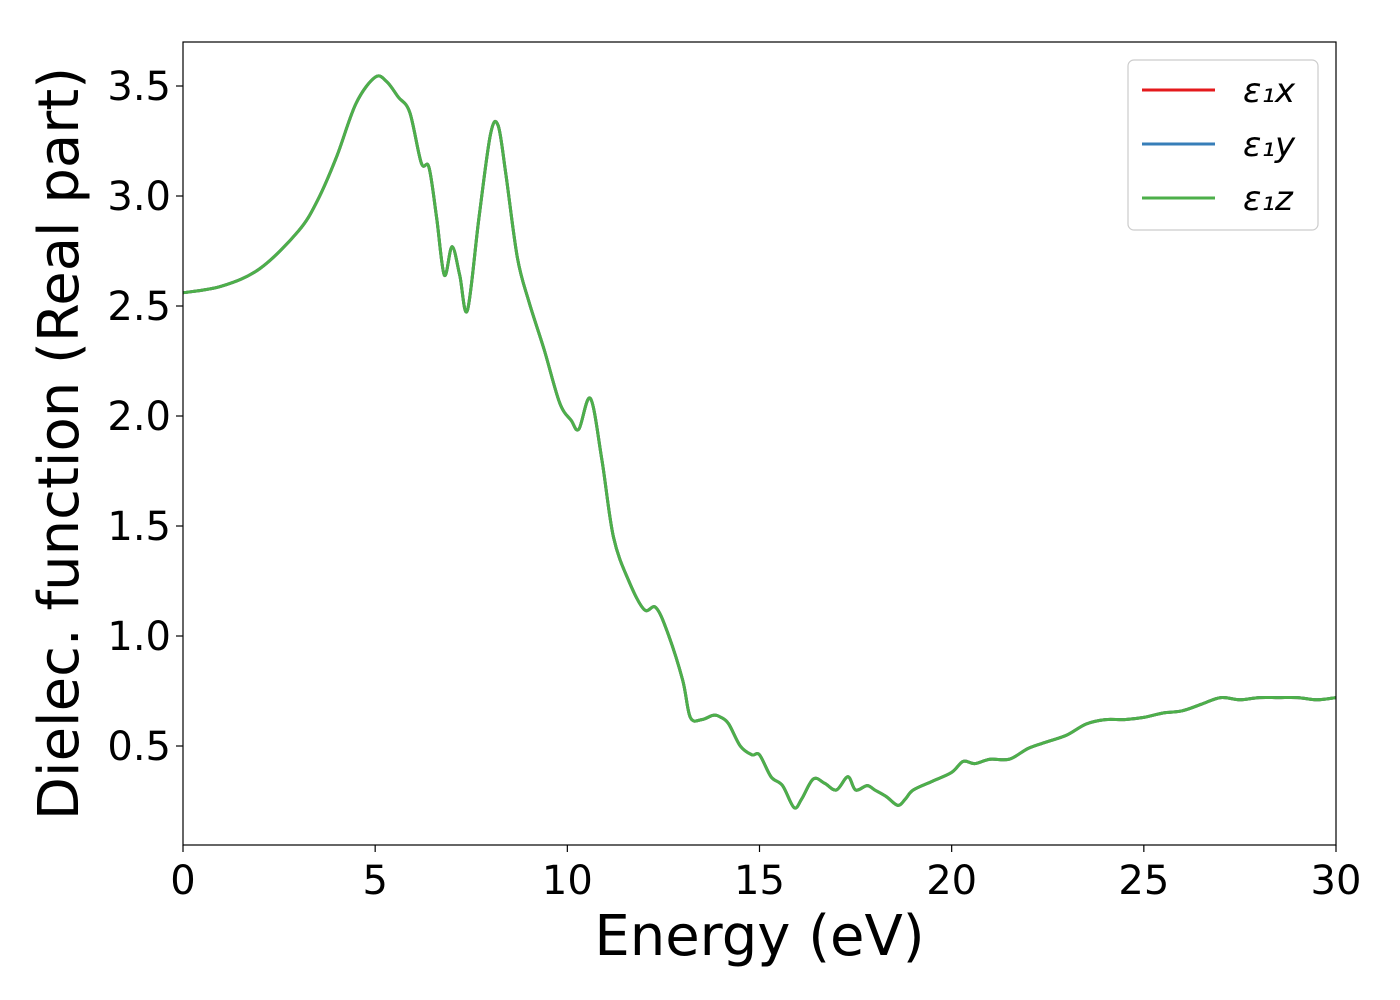 The height and width of the screenshot is (1000, 1400). What do you see at coordinates (951, 881) in the screenshot?
I see `x-tick-label: 20` at bounding box center [951, 881].